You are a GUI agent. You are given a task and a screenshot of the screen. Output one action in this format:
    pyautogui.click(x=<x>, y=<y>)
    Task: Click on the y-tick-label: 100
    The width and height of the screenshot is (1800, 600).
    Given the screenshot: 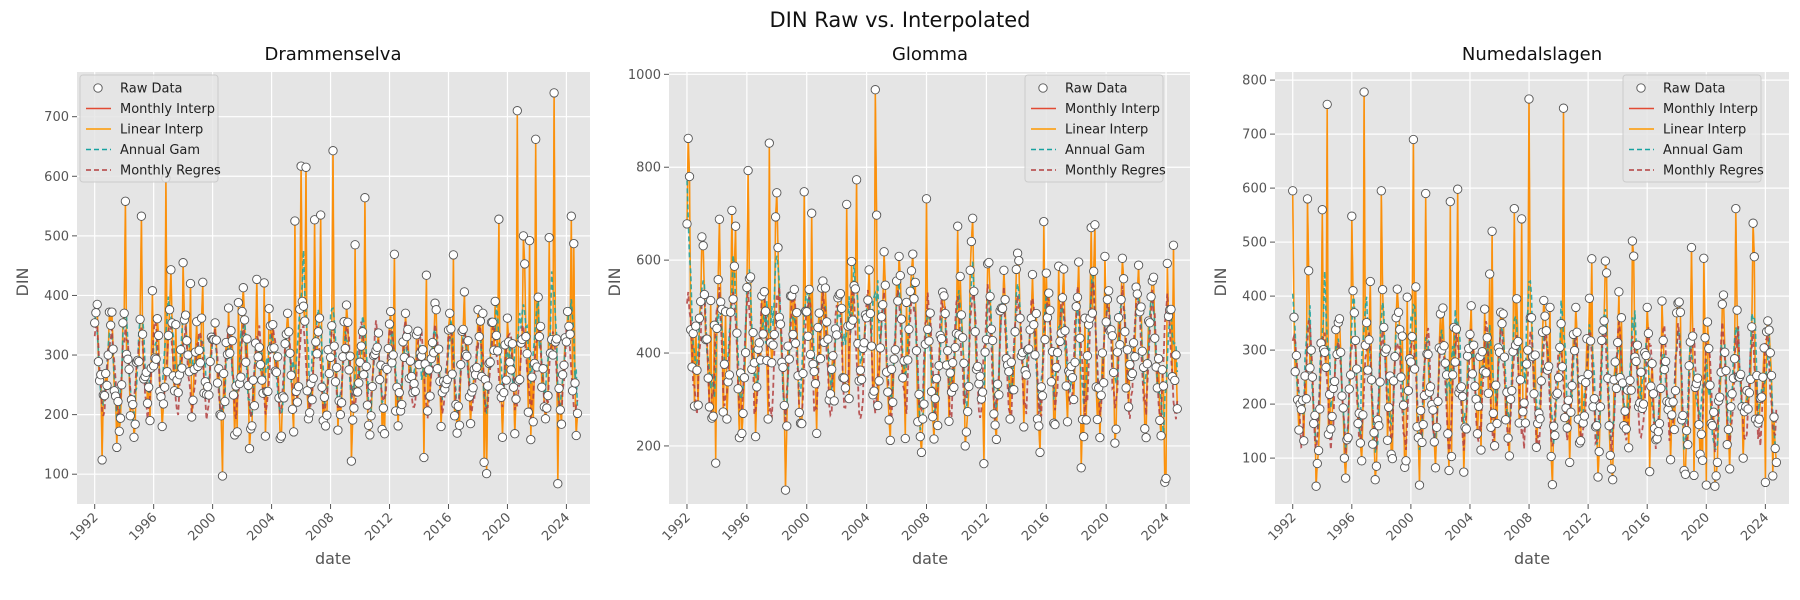 What is the action you would take?
    pyautogui.click(x=56, y=475)
    